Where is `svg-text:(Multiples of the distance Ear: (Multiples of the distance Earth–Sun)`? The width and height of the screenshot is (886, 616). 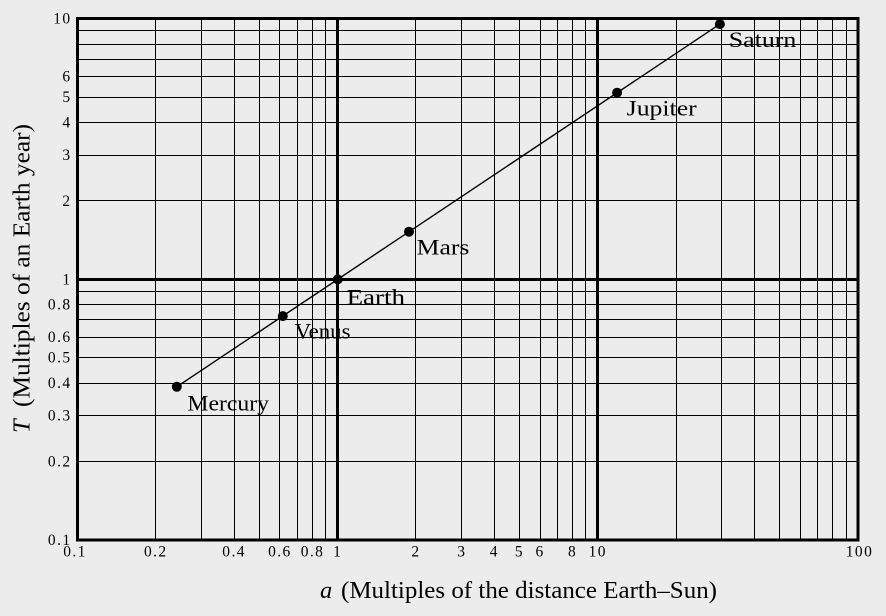 svg-text:(Multiples of the distance Ear: (Multiples of the distance Earth–Sun) is located at coordinates (529, 590).